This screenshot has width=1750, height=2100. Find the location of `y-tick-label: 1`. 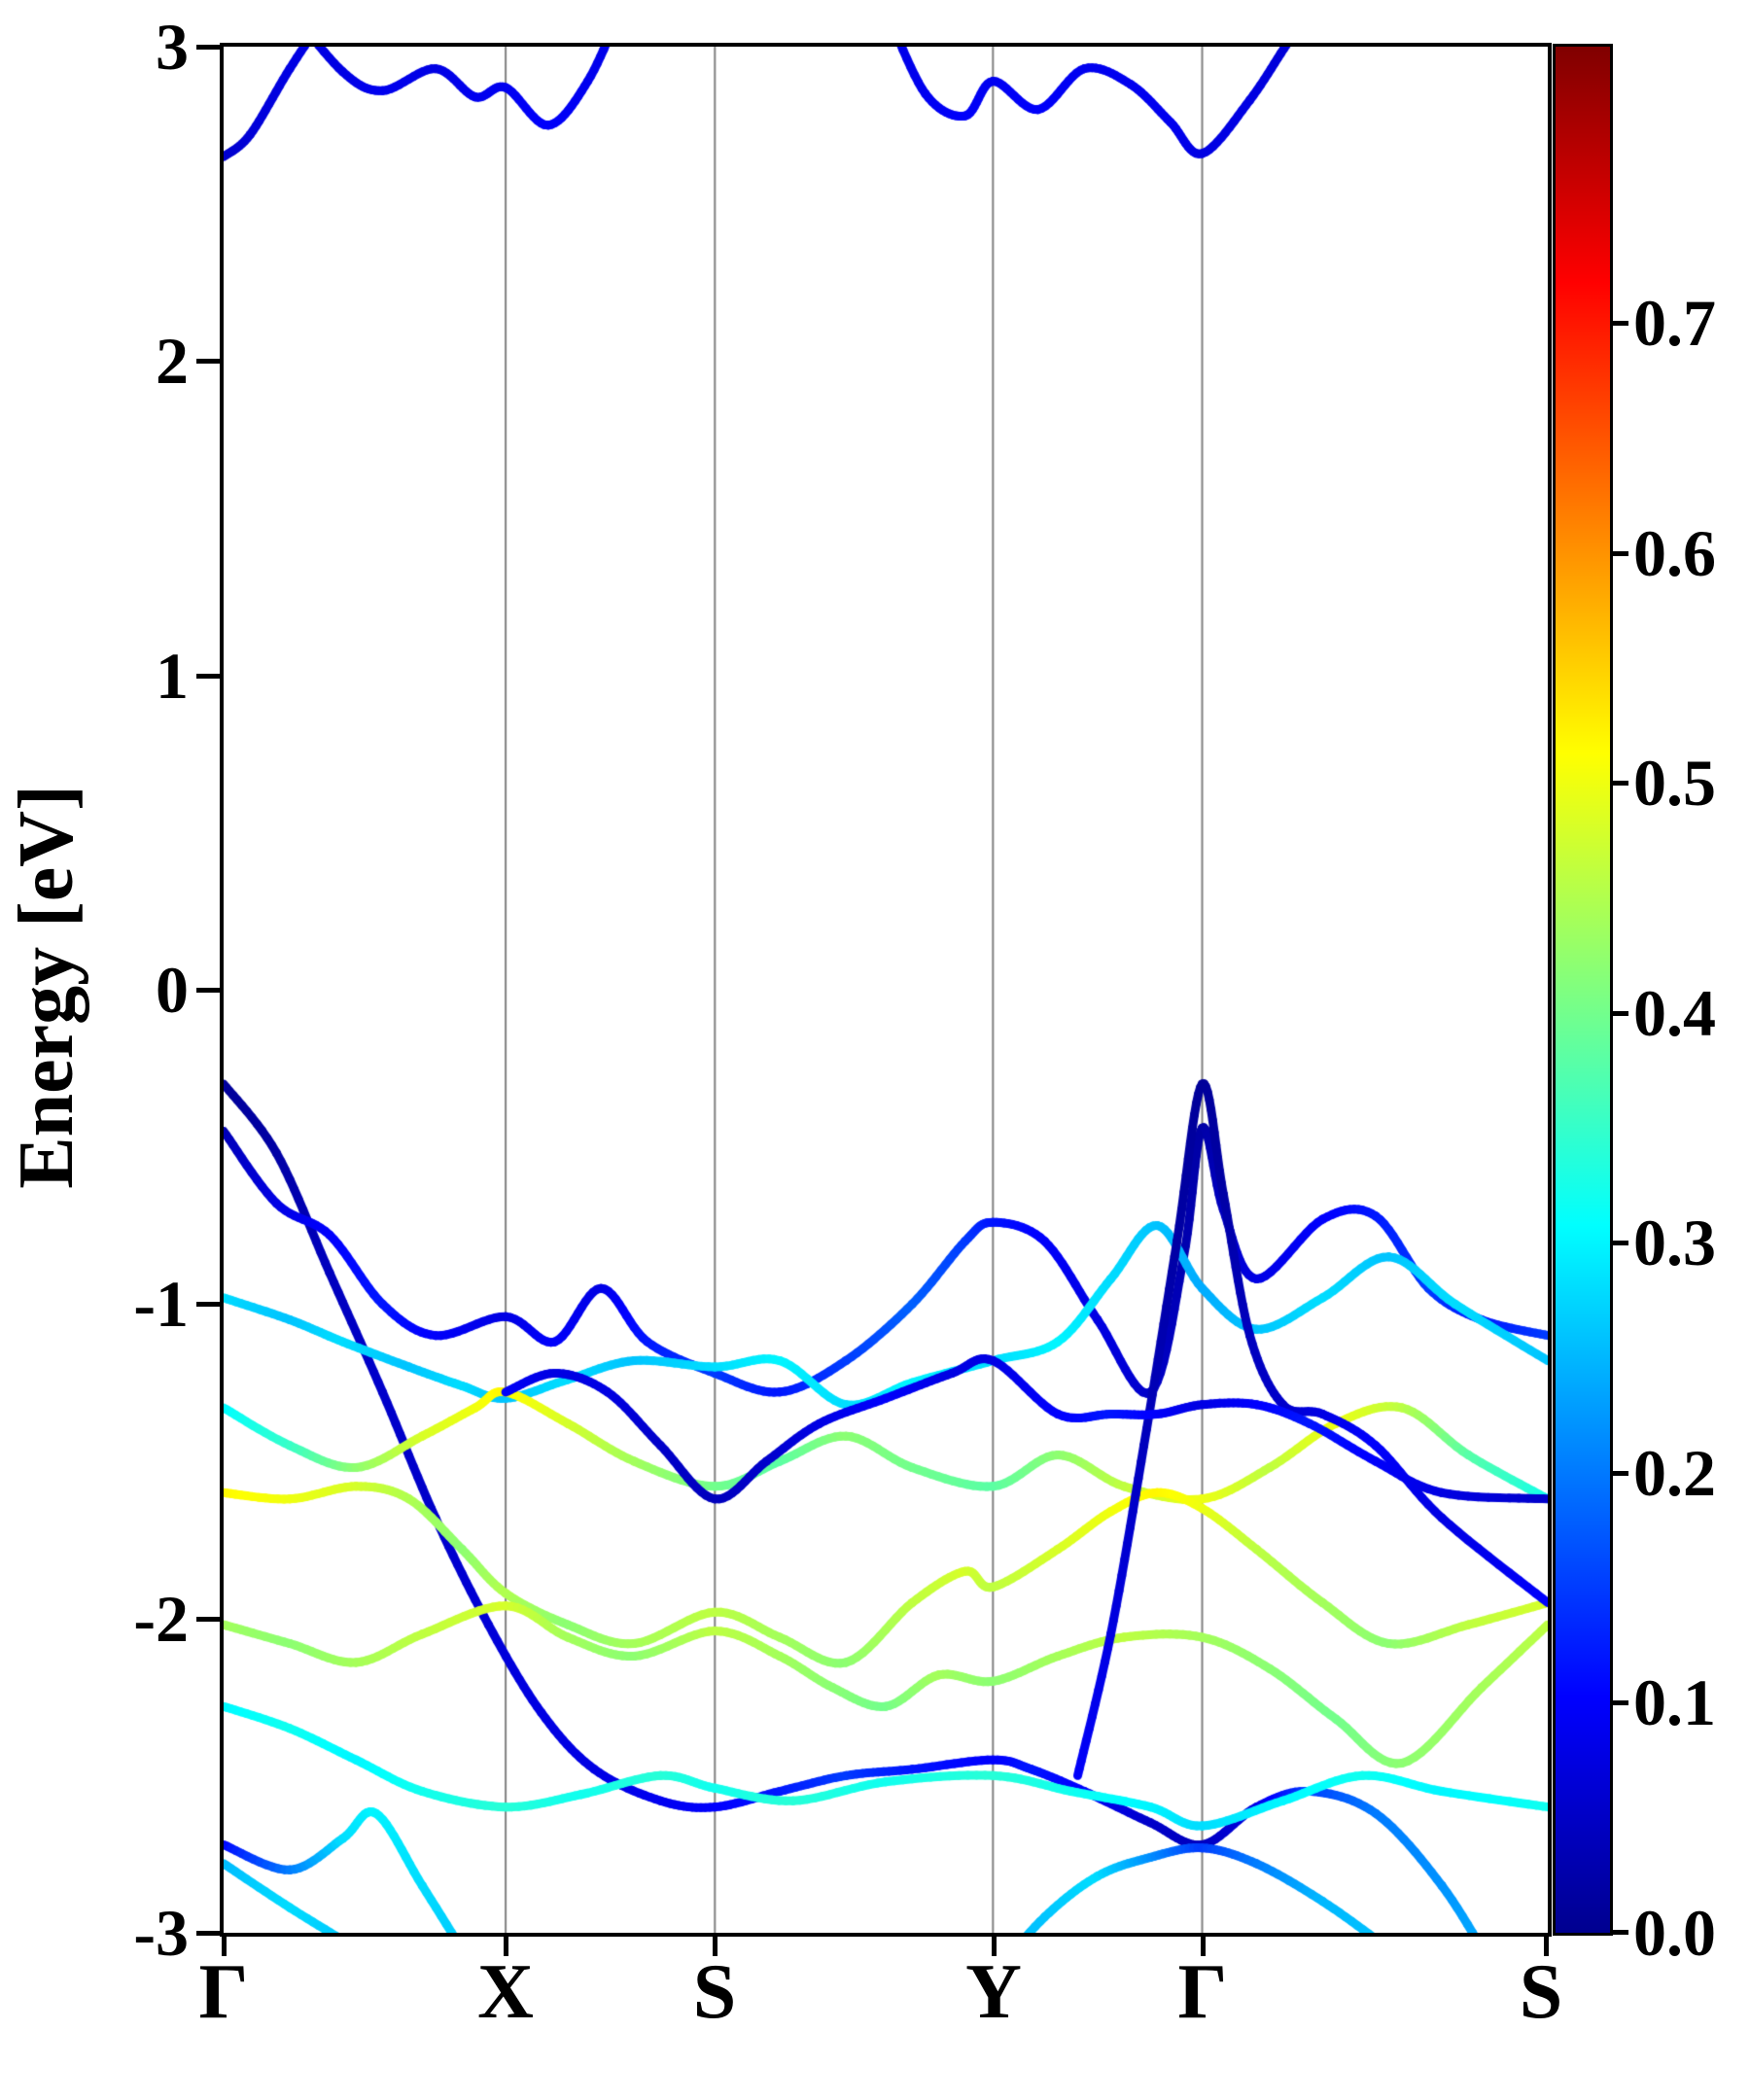

y-tick-label: 1 is located at coordinates (172, 676).